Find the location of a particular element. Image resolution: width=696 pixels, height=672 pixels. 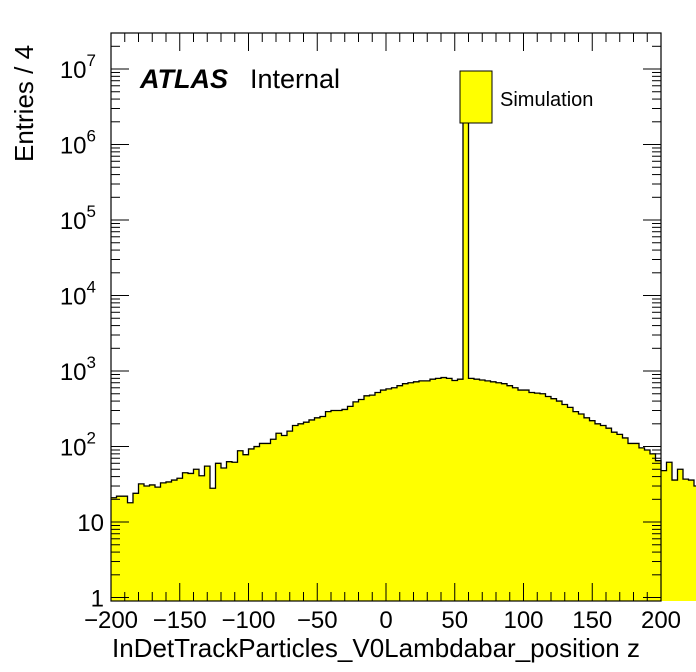

legend-label: Simulation is located at coordinates (546, 100).